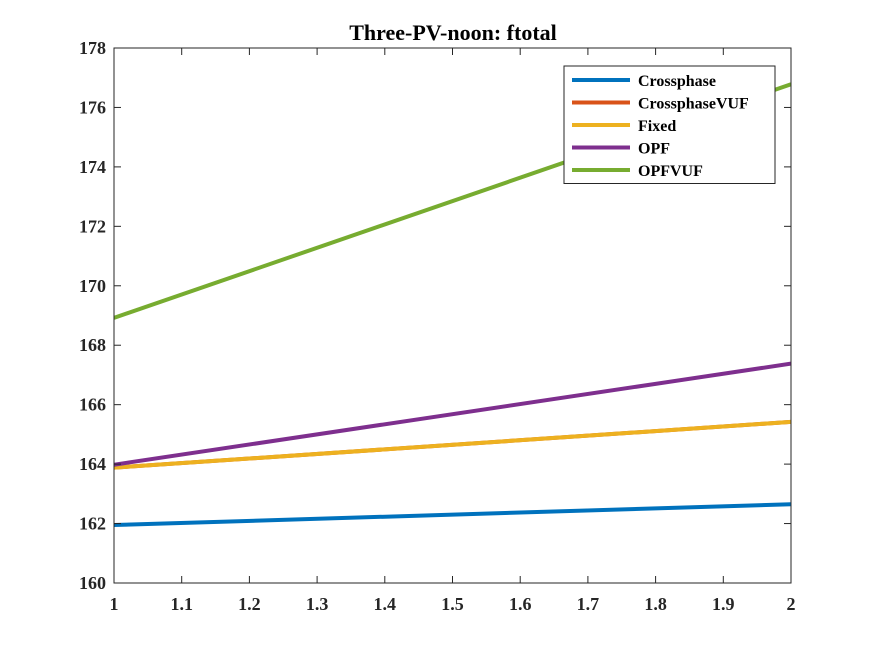  I want to click on x-tick-label: 1.1, so click(181, 604).